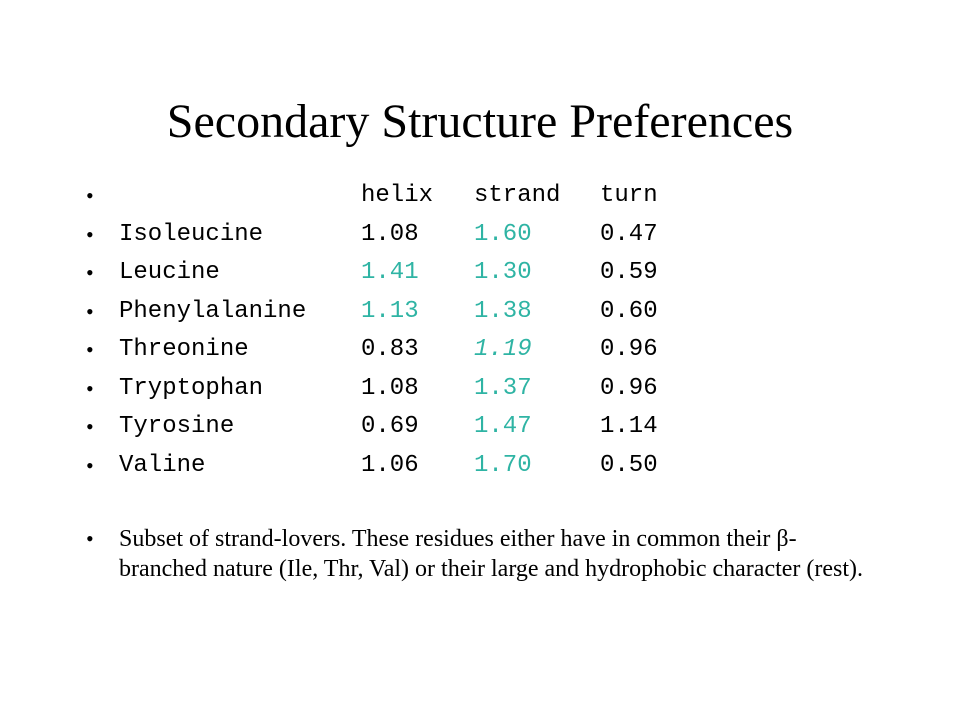  I want to click on residue-name: Tryptophan, so click(191, 388).